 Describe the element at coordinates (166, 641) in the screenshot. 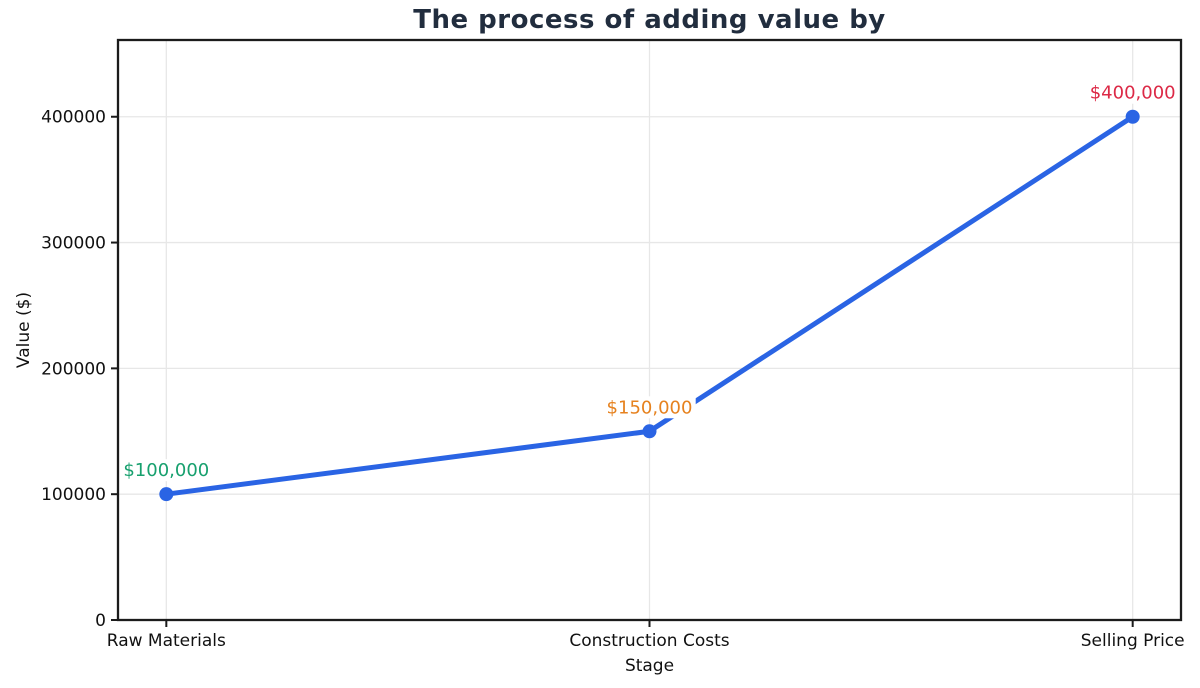

I see `x-tick-label: Raw Materials` at that location.